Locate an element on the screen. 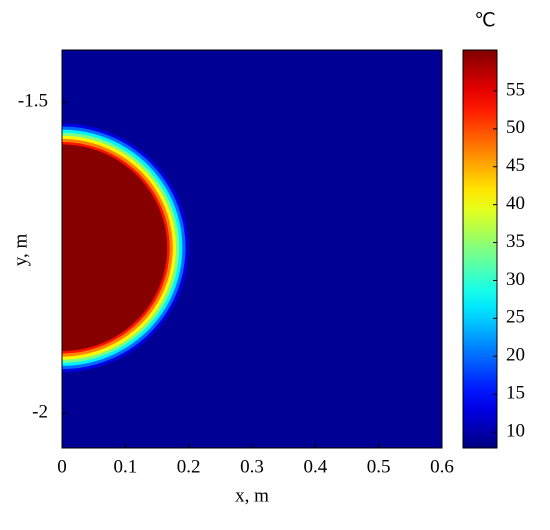  x-tick-label: 0.5 is located at coordinates (379, 466).